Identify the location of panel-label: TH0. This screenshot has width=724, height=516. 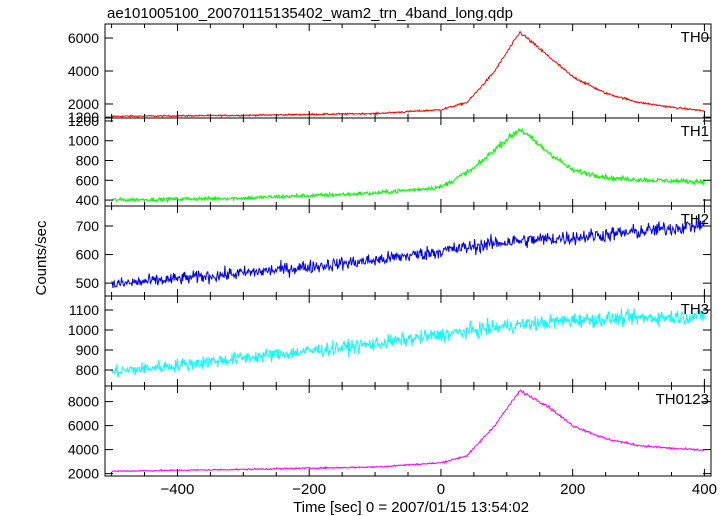
(695, 37).